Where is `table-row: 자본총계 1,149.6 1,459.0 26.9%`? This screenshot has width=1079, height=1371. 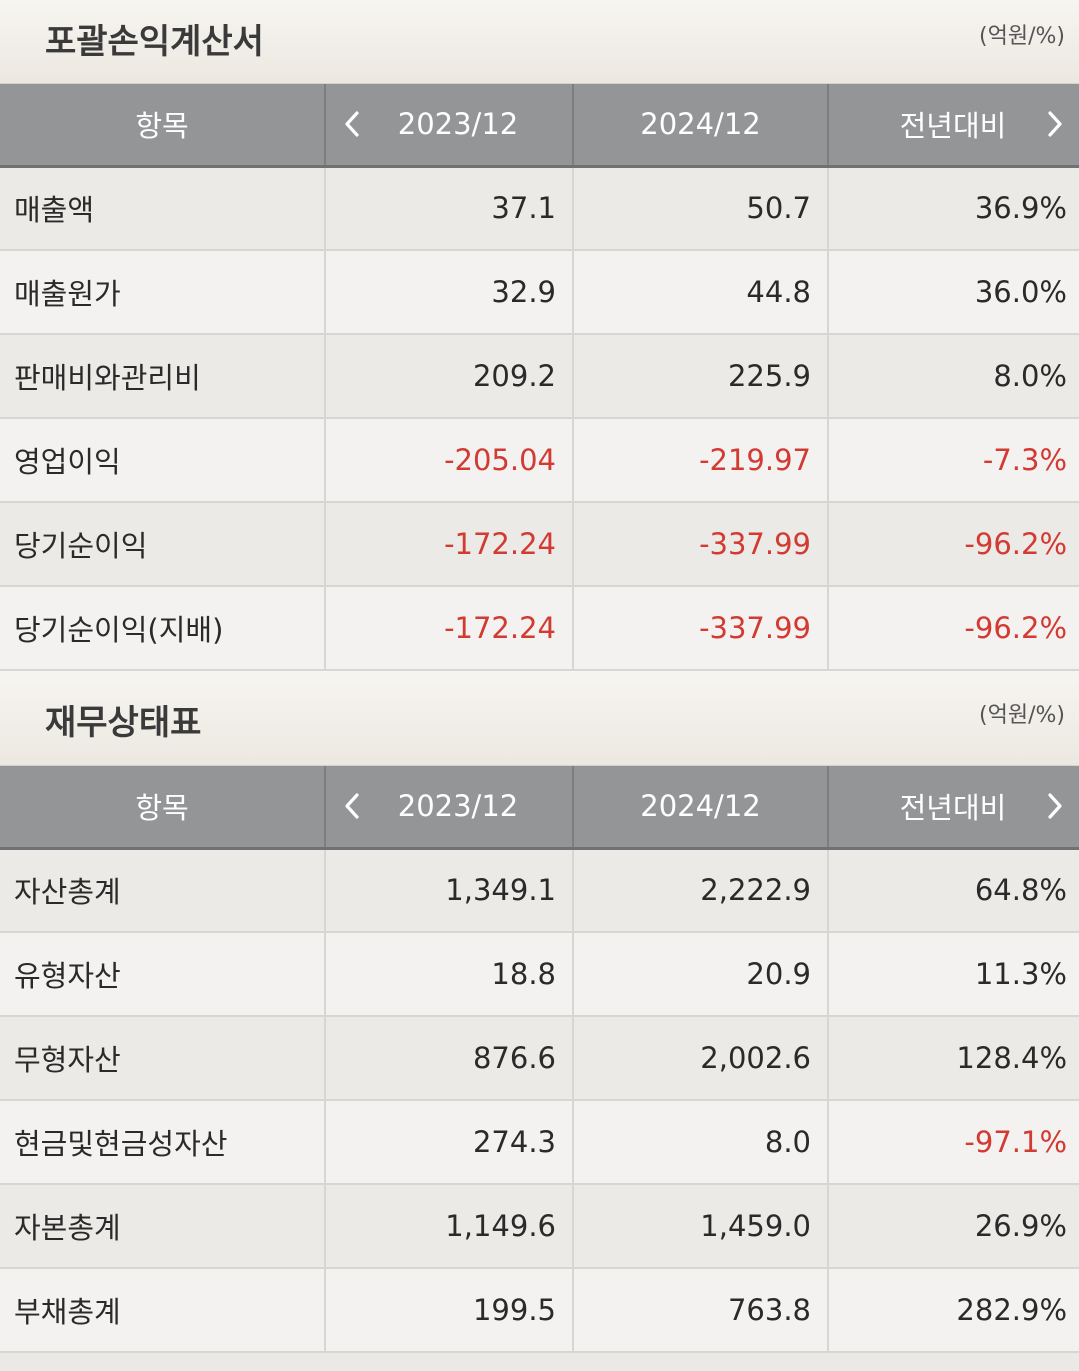 table-row: 자본총계 1,149.6 1,459.0 26.9% is located at coordinates (539, 1226).